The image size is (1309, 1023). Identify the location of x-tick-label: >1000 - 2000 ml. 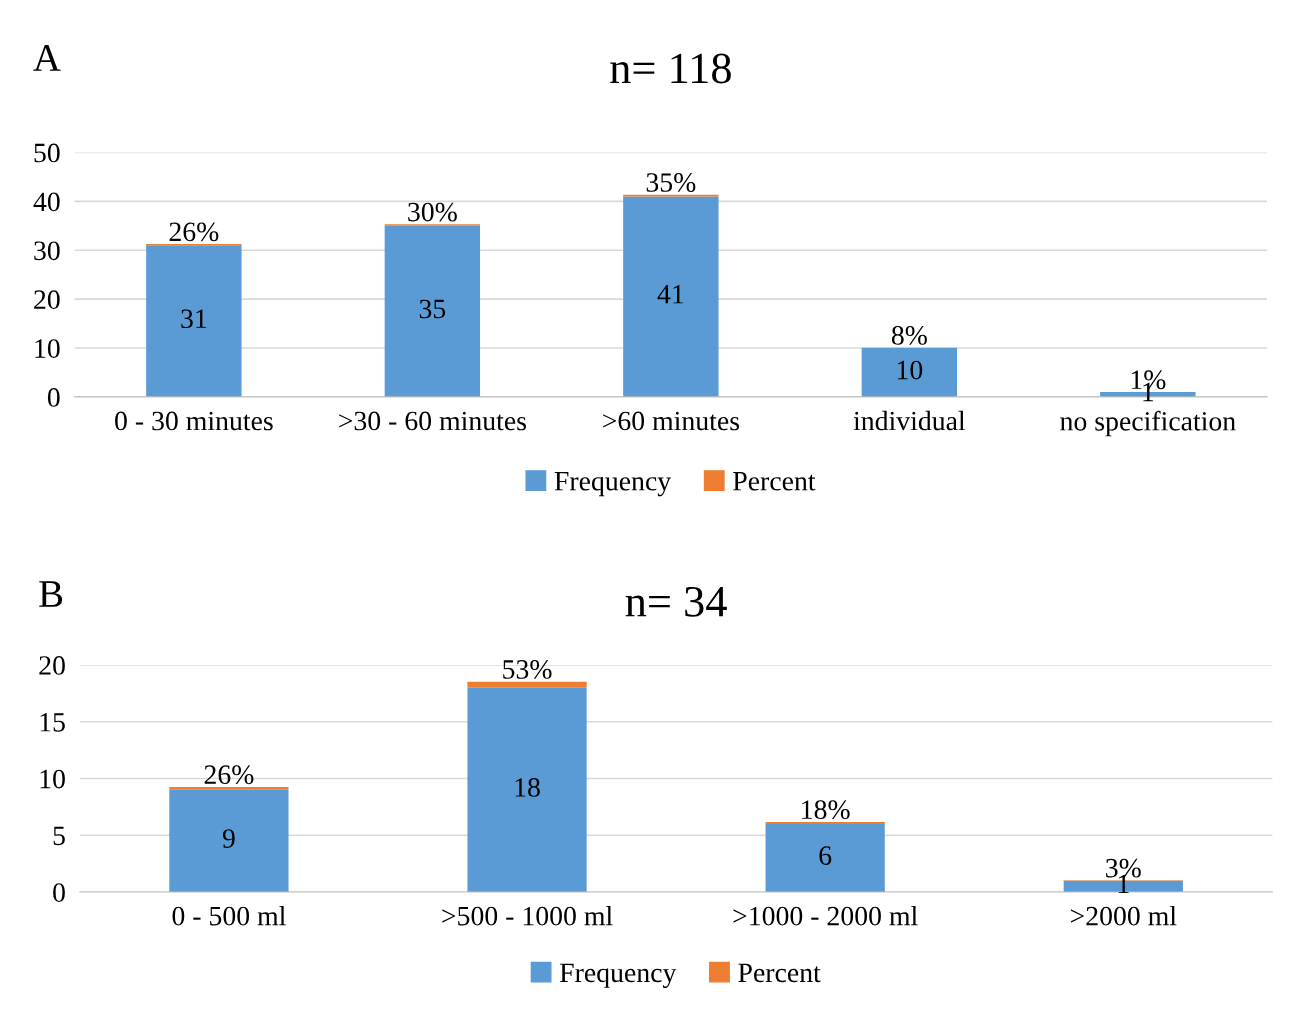
(825, 915).